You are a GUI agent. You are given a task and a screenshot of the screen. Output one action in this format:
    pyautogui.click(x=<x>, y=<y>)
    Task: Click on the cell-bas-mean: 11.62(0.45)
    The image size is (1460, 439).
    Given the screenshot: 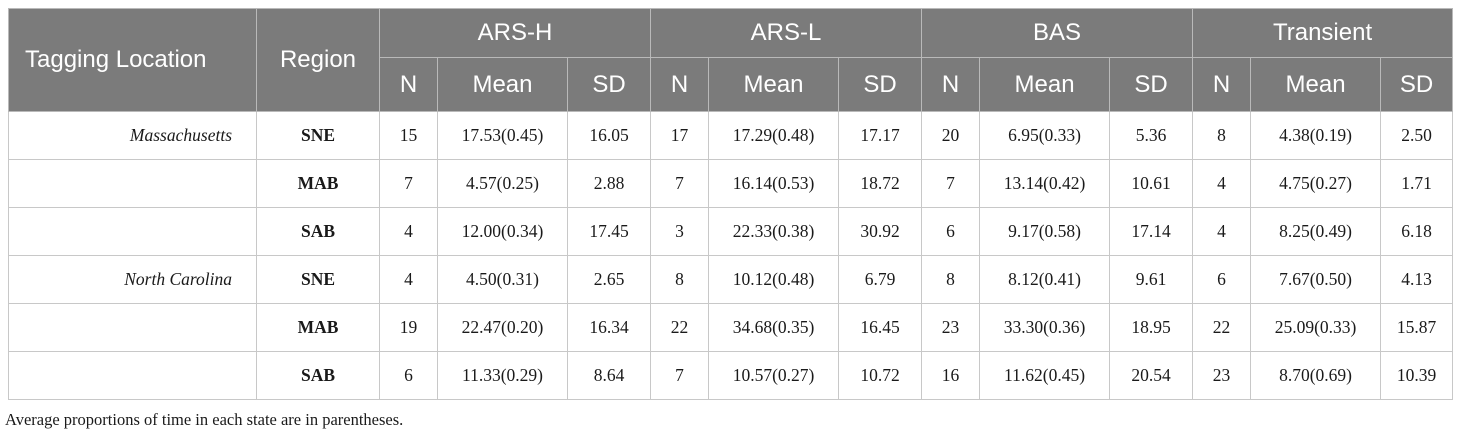 What is the action you would take?
    pyautogui.click(x=1045, y=375)
    